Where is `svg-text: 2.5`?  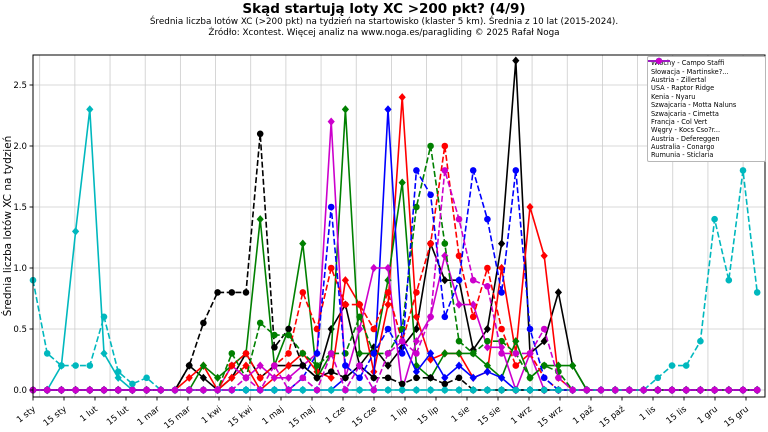 svg-text: 2.5 is located at coordinates (20, 86).